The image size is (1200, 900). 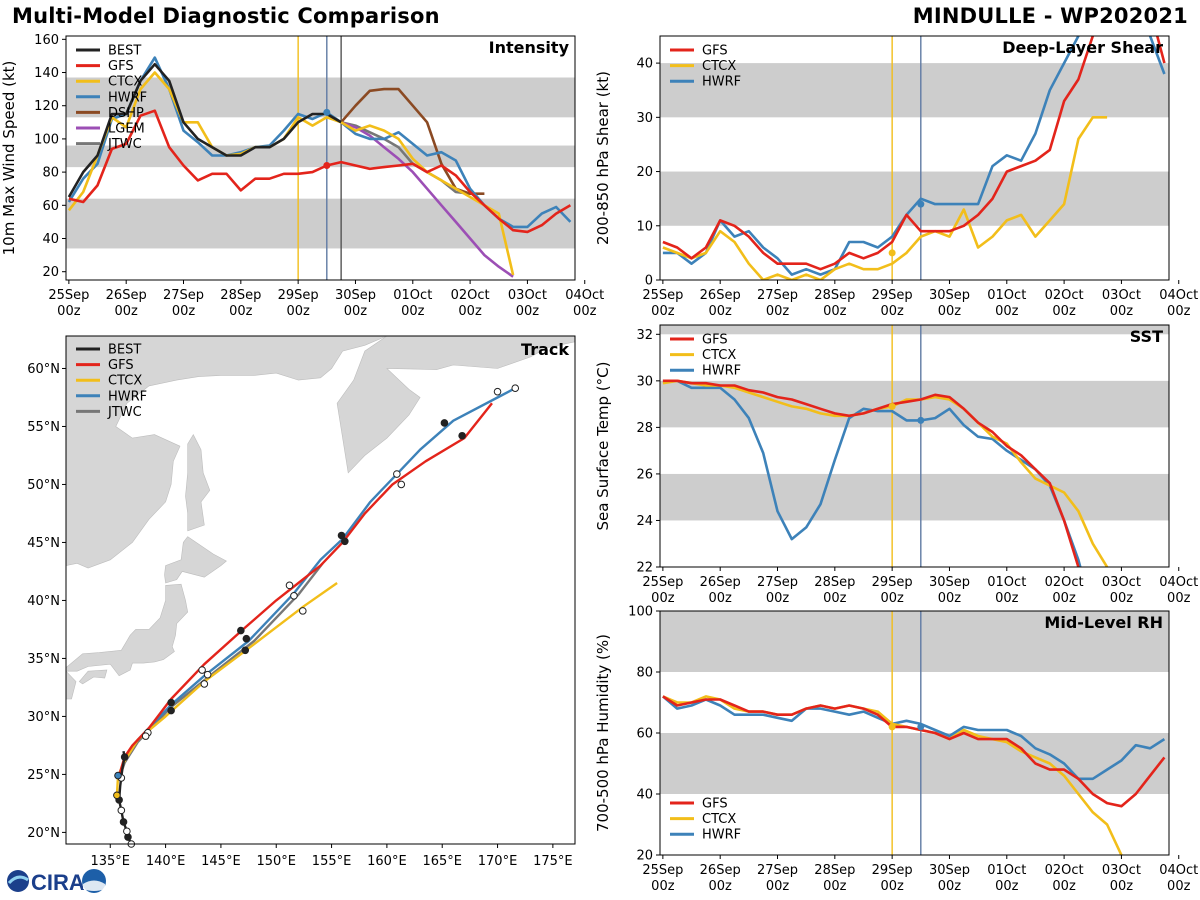 What do you see at coordinates (1064, 870) in the screenshot?
I see `xtick-label-rh-7: 02Oct` at bounding box center [1064, 870].